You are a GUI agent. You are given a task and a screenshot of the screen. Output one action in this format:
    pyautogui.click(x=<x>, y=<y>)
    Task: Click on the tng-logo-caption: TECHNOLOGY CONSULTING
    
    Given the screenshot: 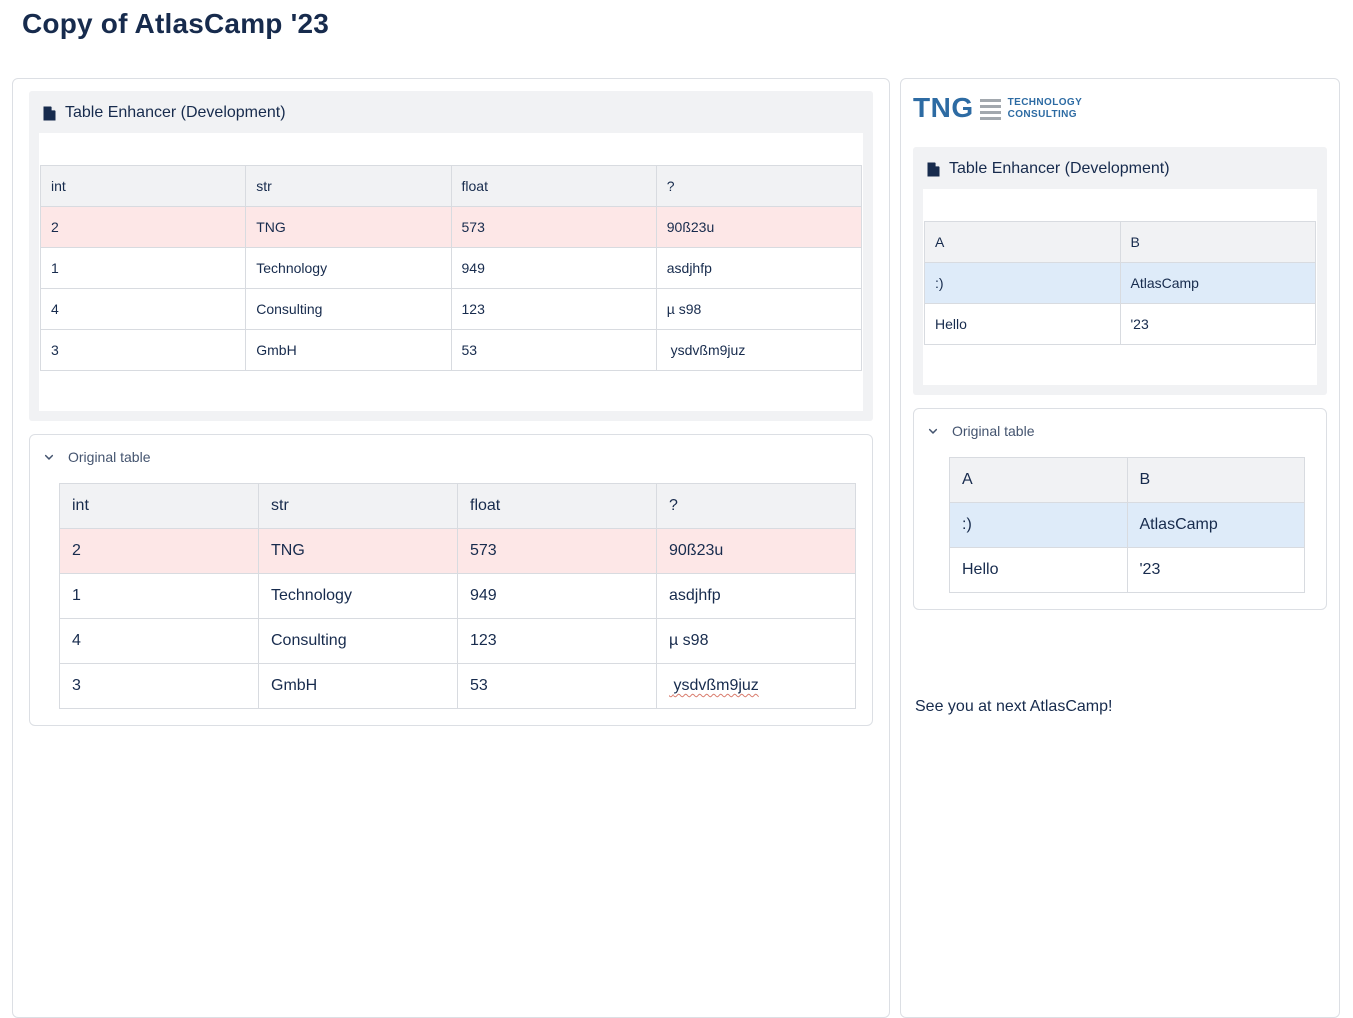 What is the action you would take?
    pyautogui.click(x=1045, y=108)
    